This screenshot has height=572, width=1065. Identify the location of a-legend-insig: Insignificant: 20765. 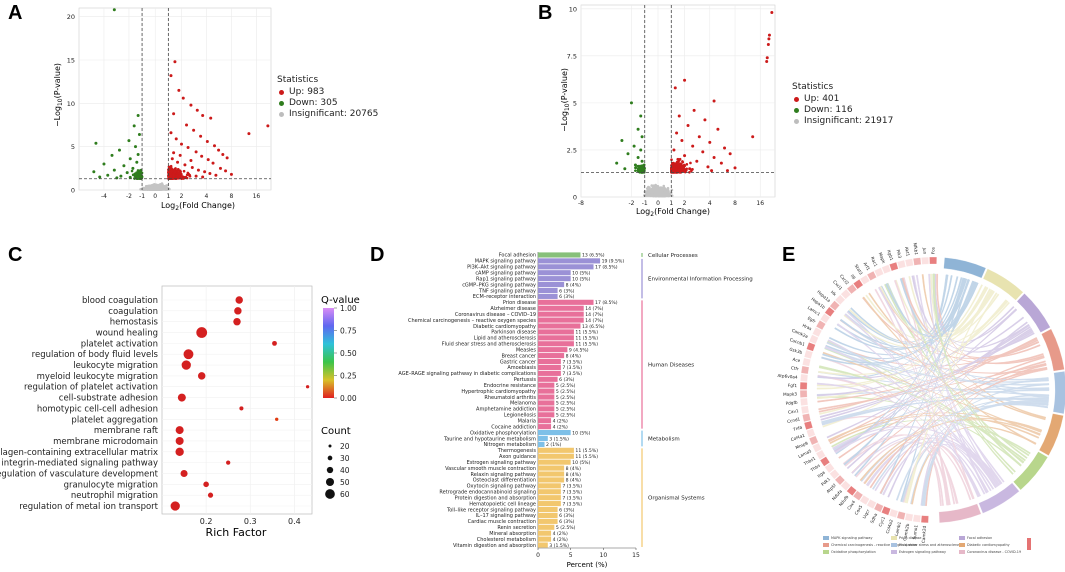
(328, 114).